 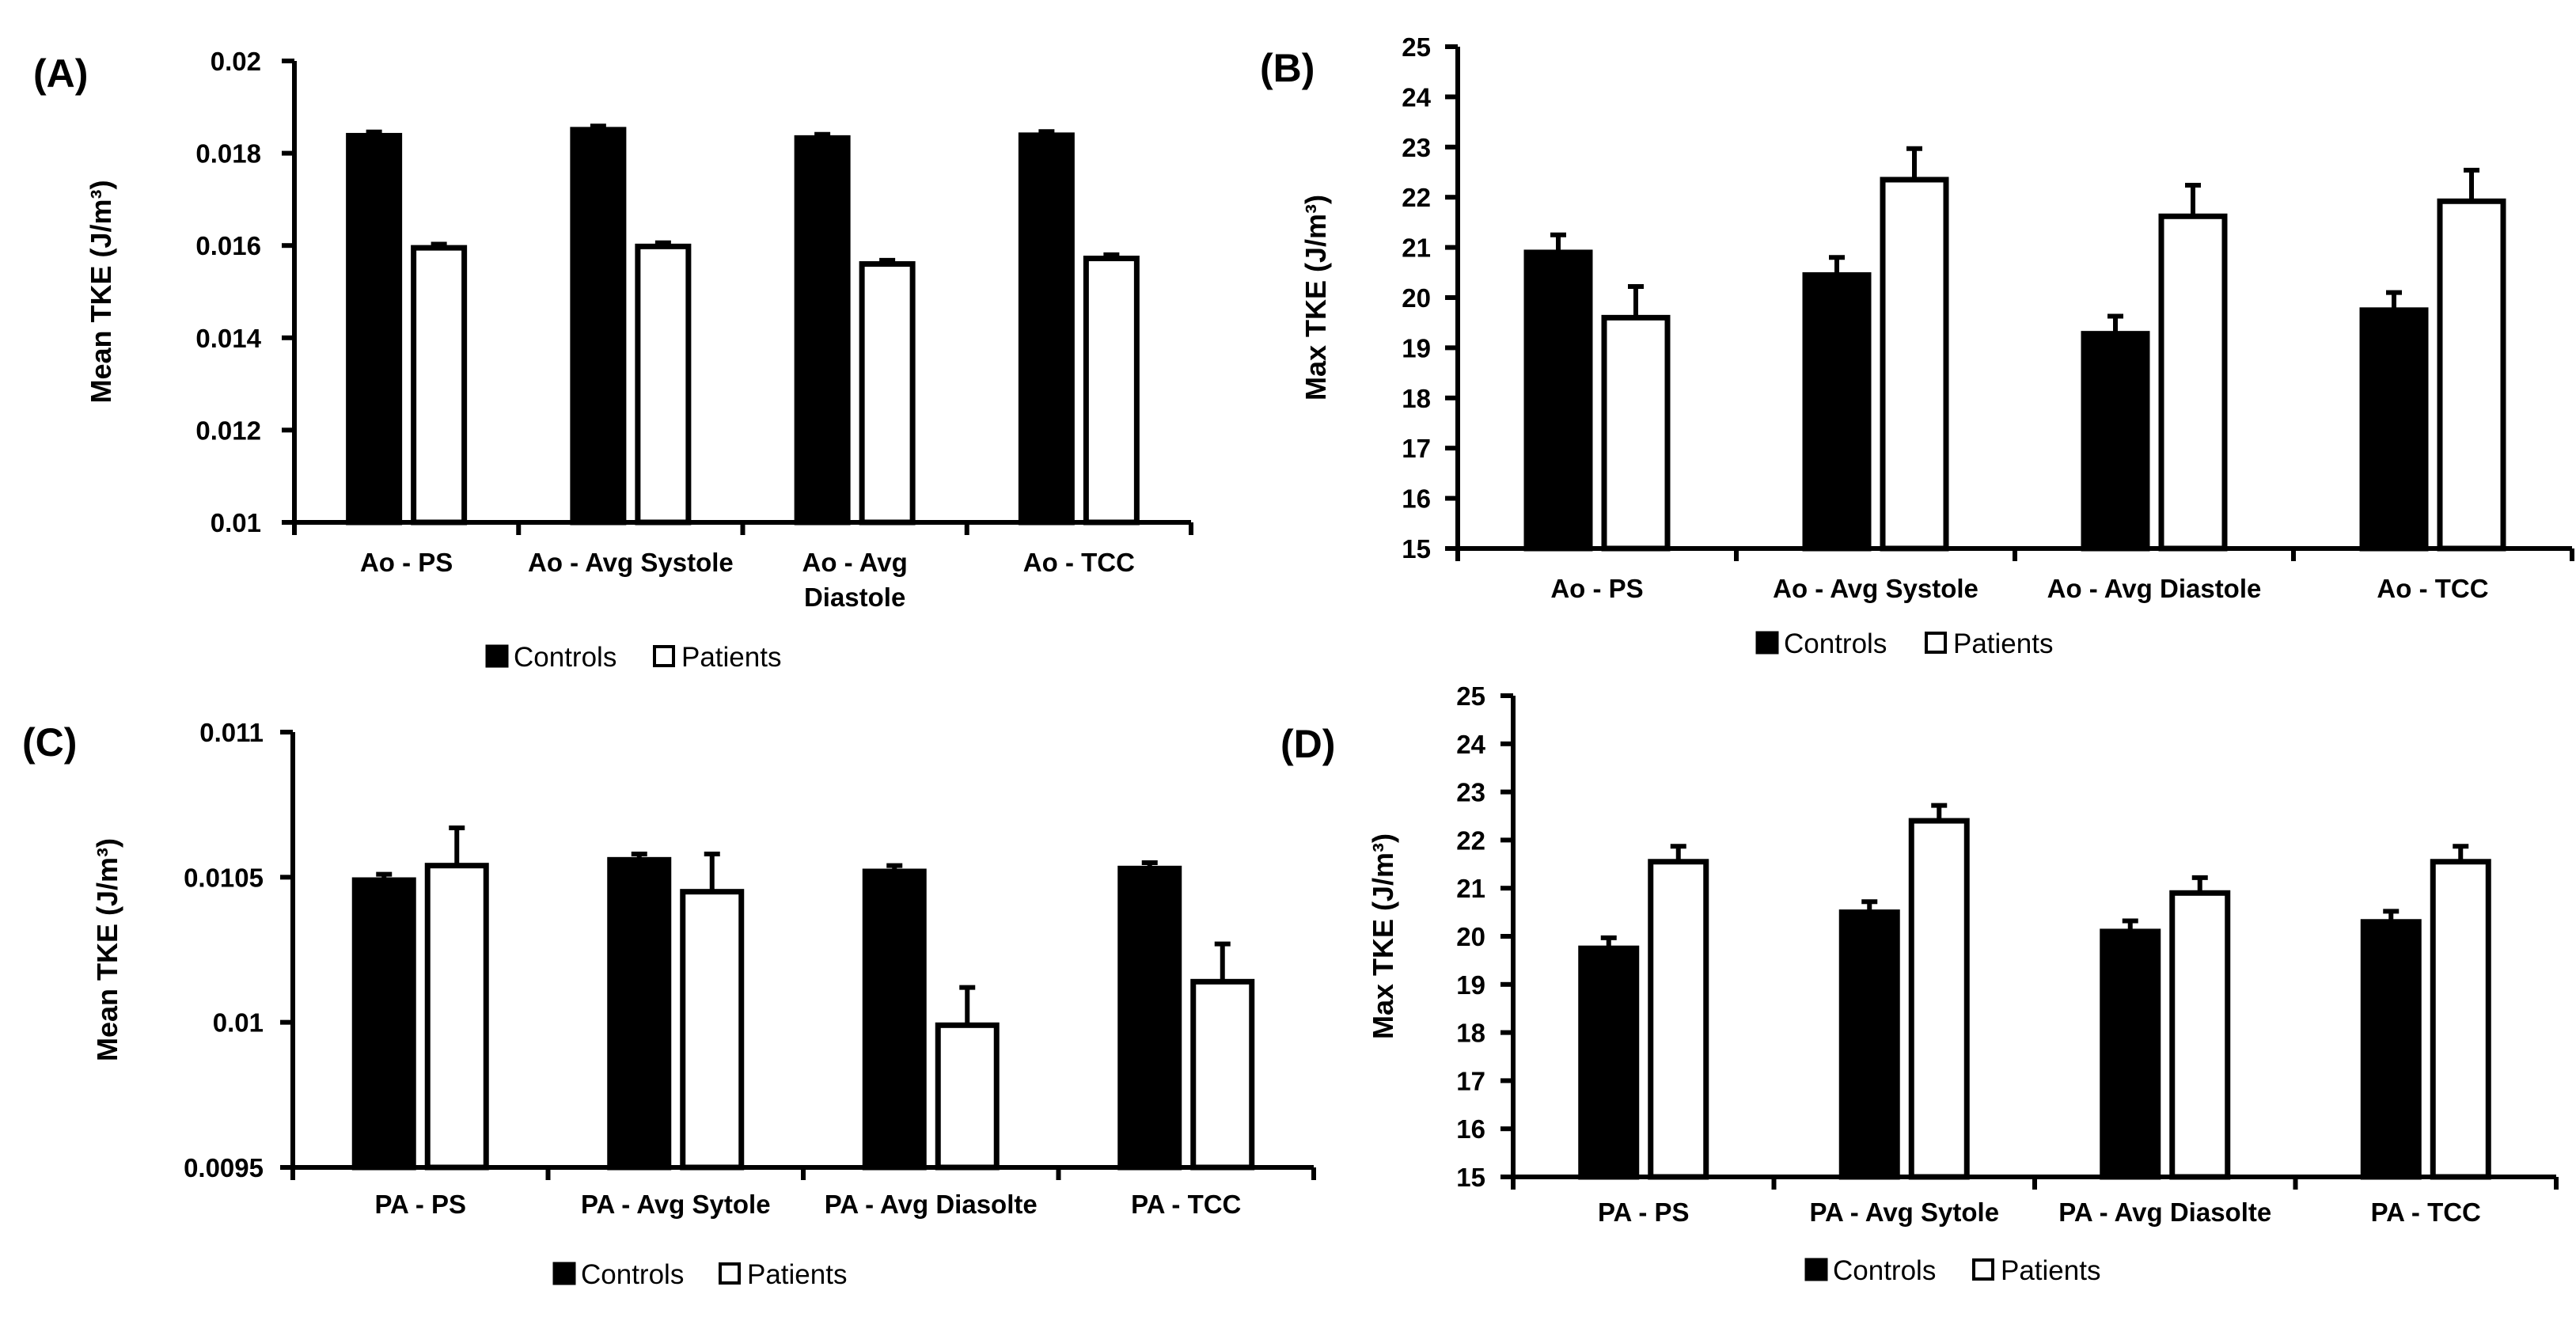 What do you see at coordinates (931, 1204) in the screenshot?
I see `x-category-label: PA - Avg Diasolte` at bounding box center [931, 1204].